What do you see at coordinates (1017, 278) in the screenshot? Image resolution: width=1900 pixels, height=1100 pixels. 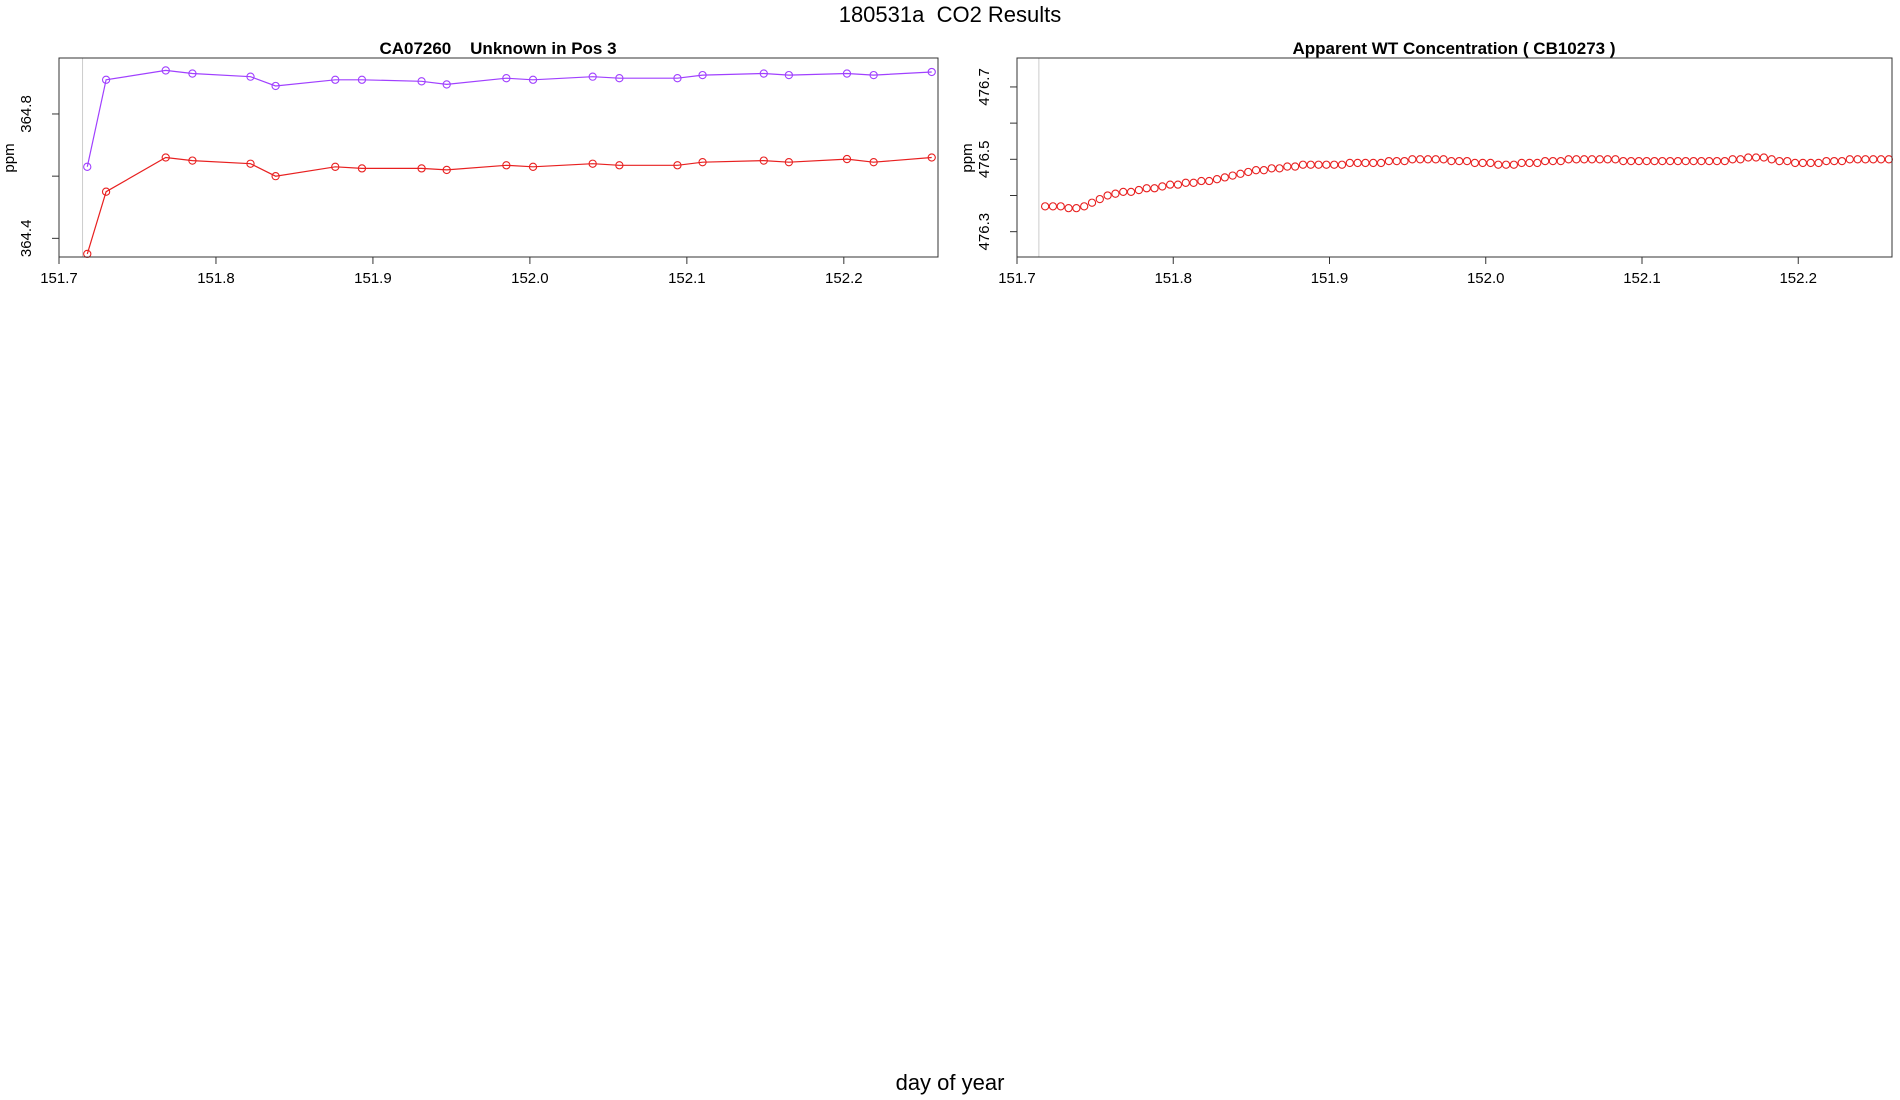 I see `x-tick-label: 151.7` at bounding box center [1017, 278].